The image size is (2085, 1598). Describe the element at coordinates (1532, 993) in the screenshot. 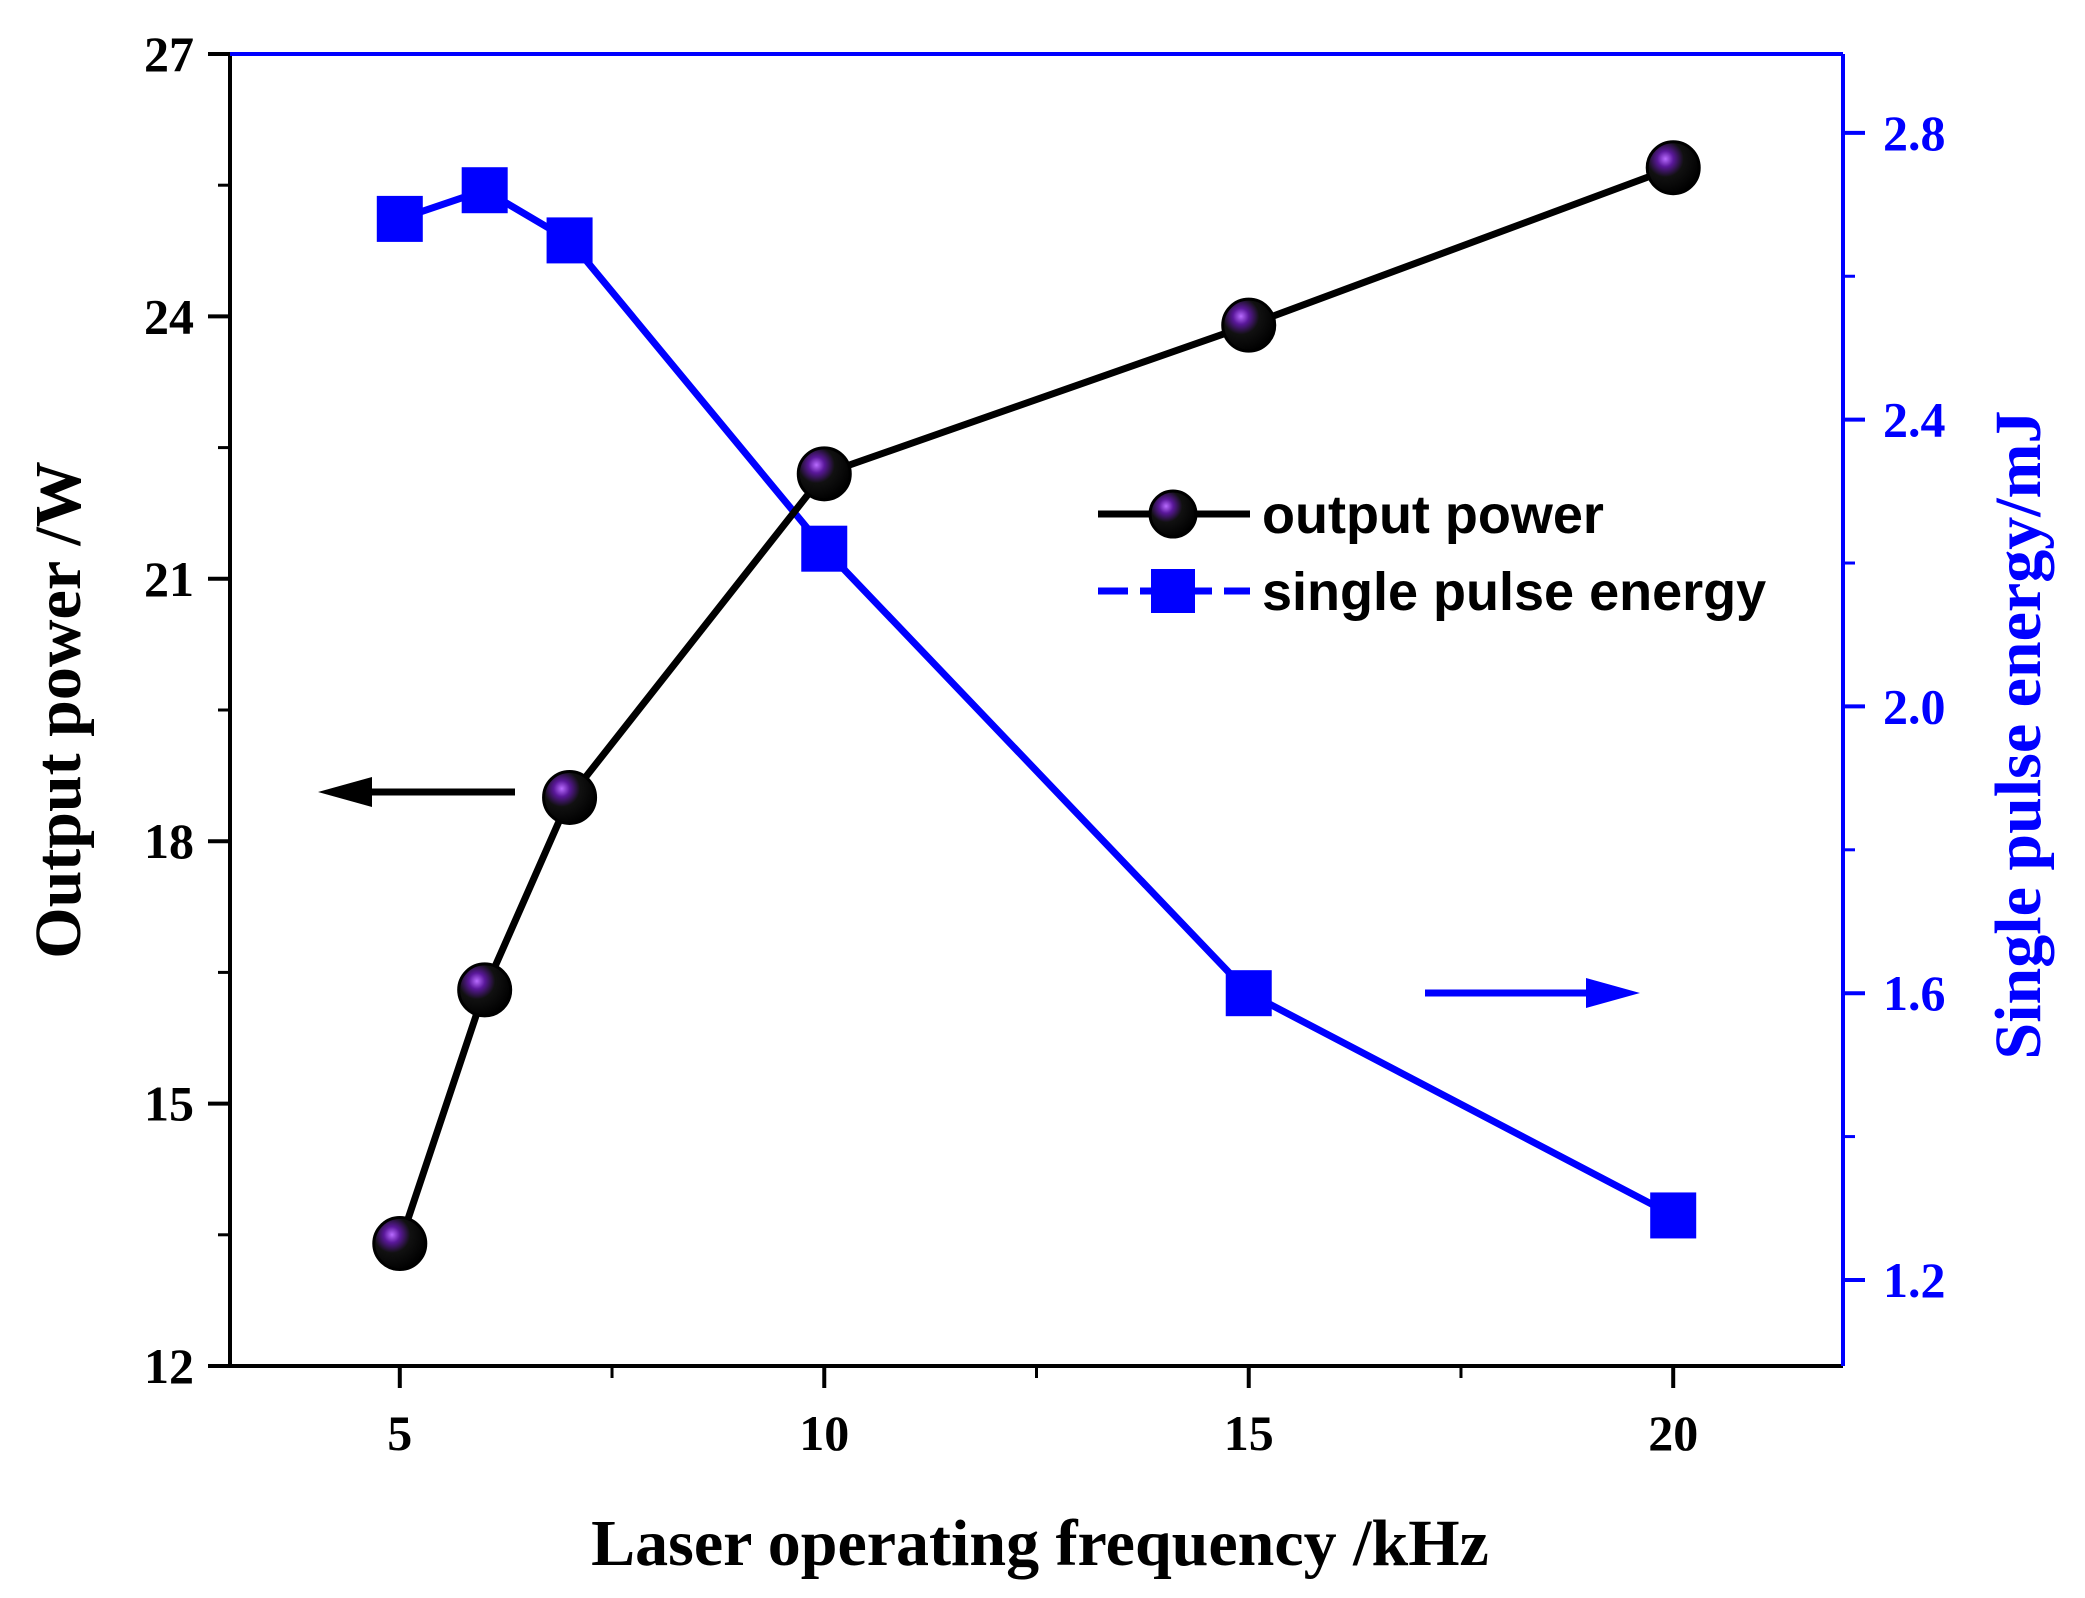

I see `right-axis-arrow` at that location.